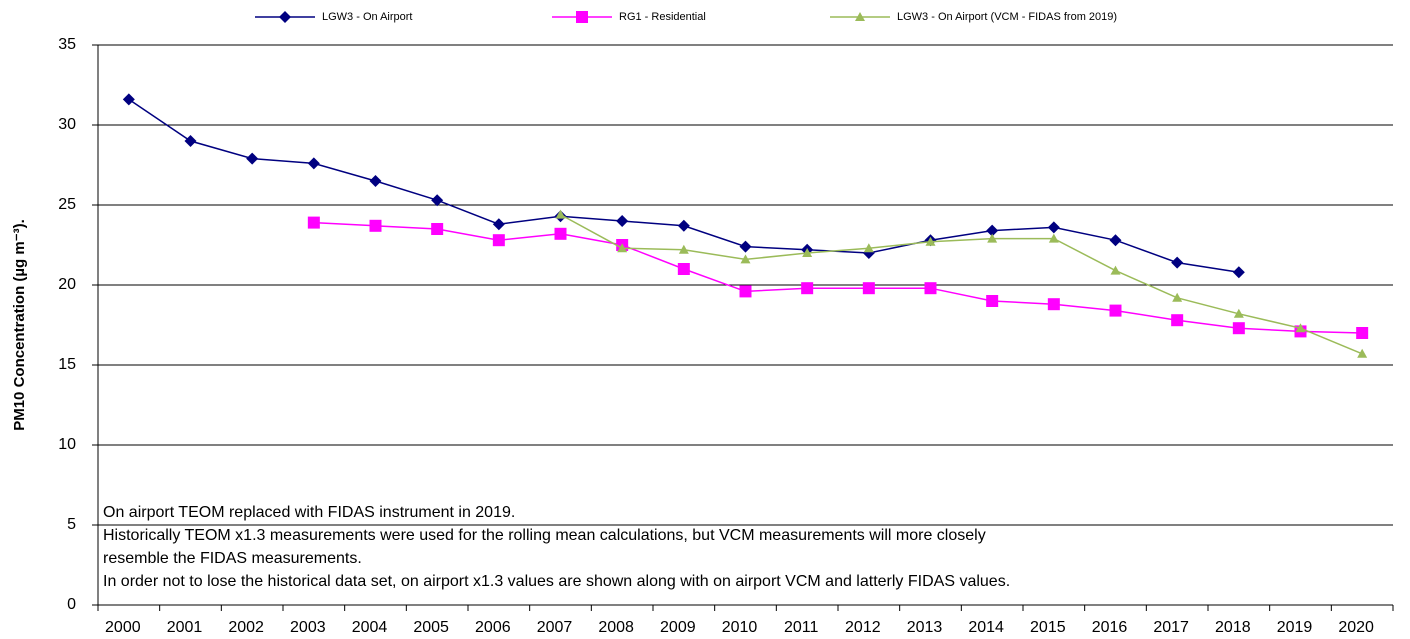 The width and height of the screenshot is (1410, 639). Describe the element at coordinates (67, 364) in the screenshot. I see `y-tick-label: 15` at that location.